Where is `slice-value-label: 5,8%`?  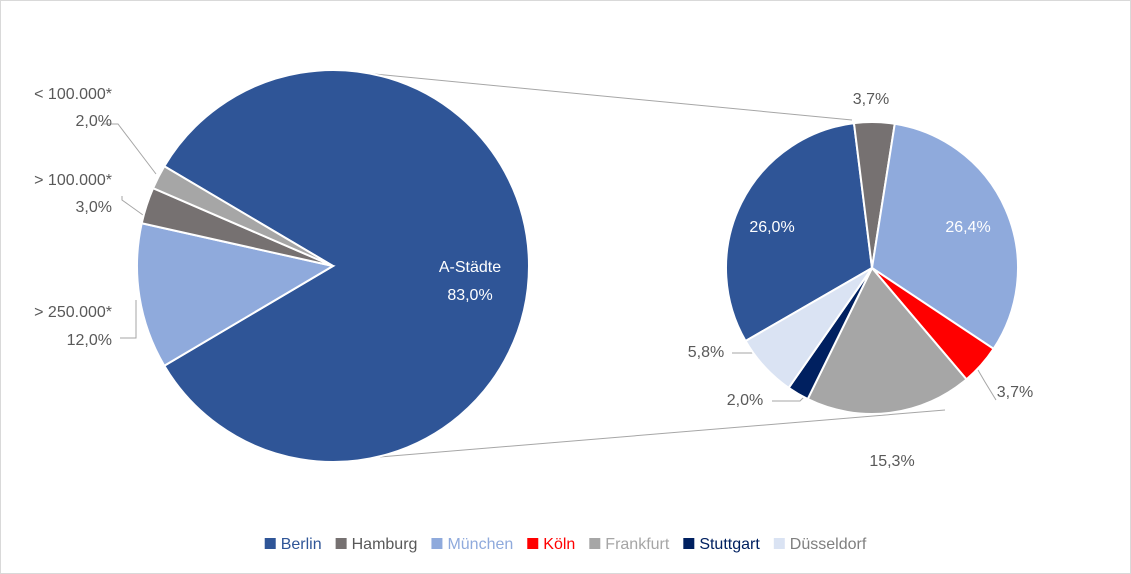 slice-value-label: 5,8% is located at coordinates (706, 352).